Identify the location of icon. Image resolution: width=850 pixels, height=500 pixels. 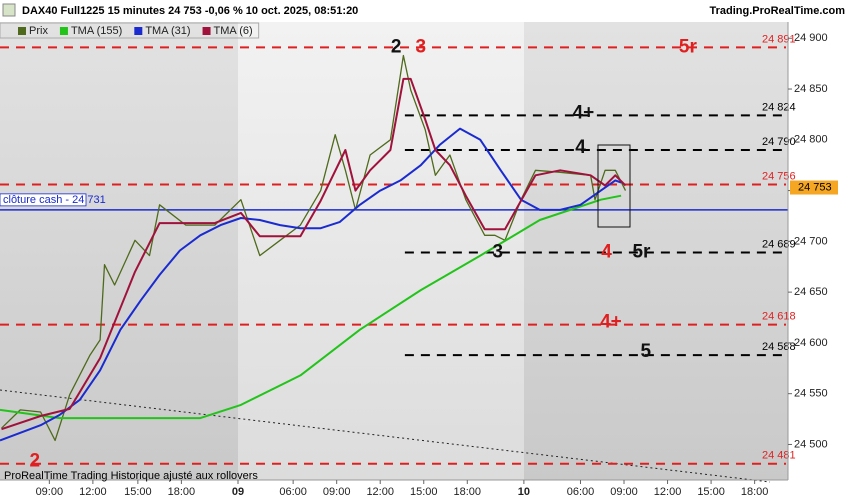
(9, 10).